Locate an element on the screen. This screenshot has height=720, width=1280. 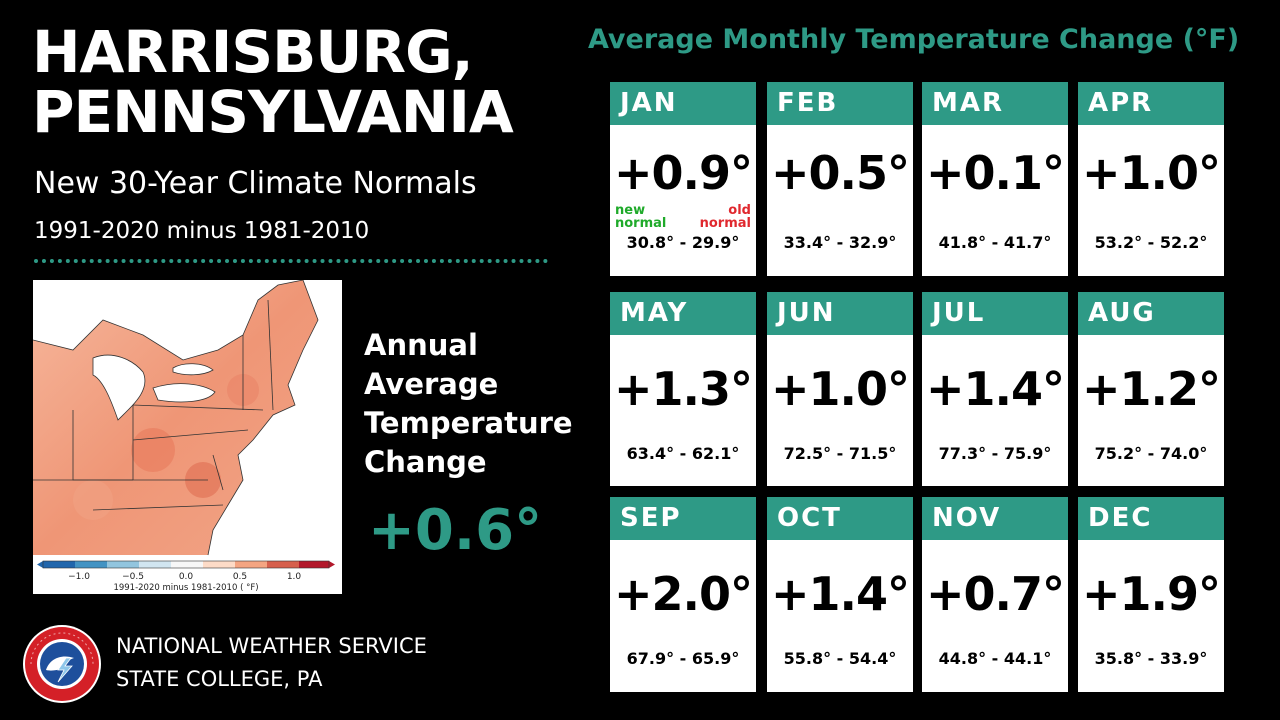
legend-old-line: normal is located at coordinates (725, 223).